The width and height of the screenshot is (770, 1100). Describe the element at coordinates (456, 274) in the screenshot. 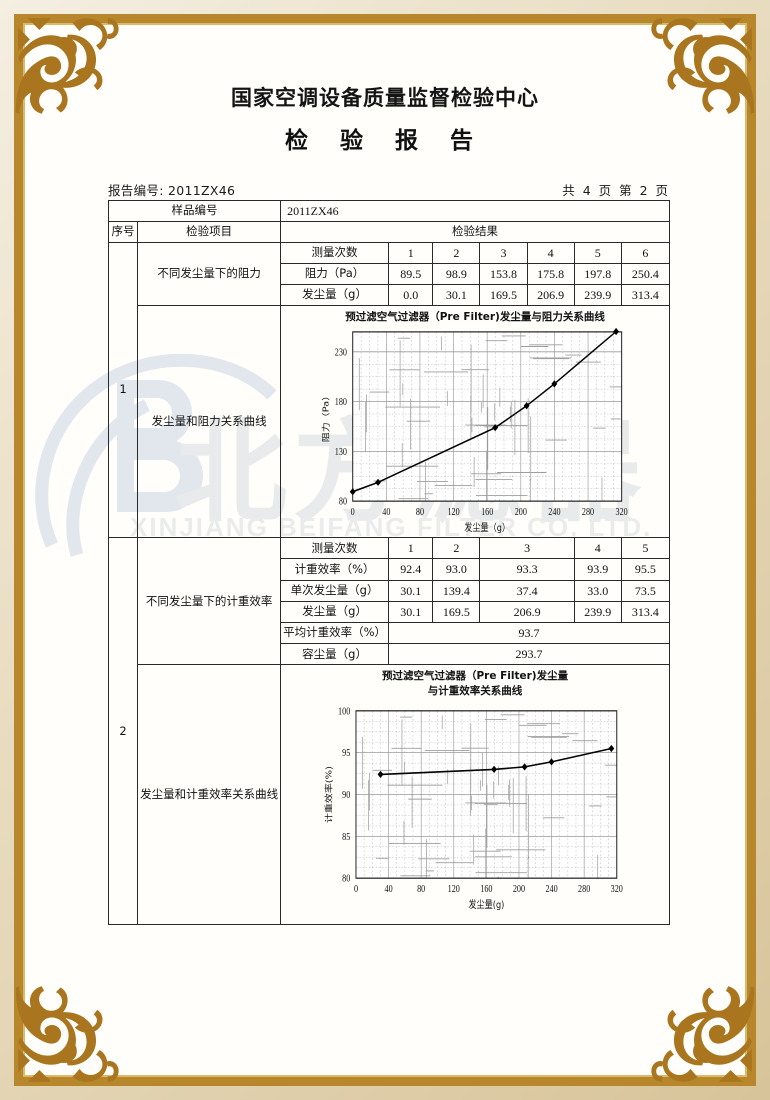

I see `s1-resistance-1: 98.9` at that location.